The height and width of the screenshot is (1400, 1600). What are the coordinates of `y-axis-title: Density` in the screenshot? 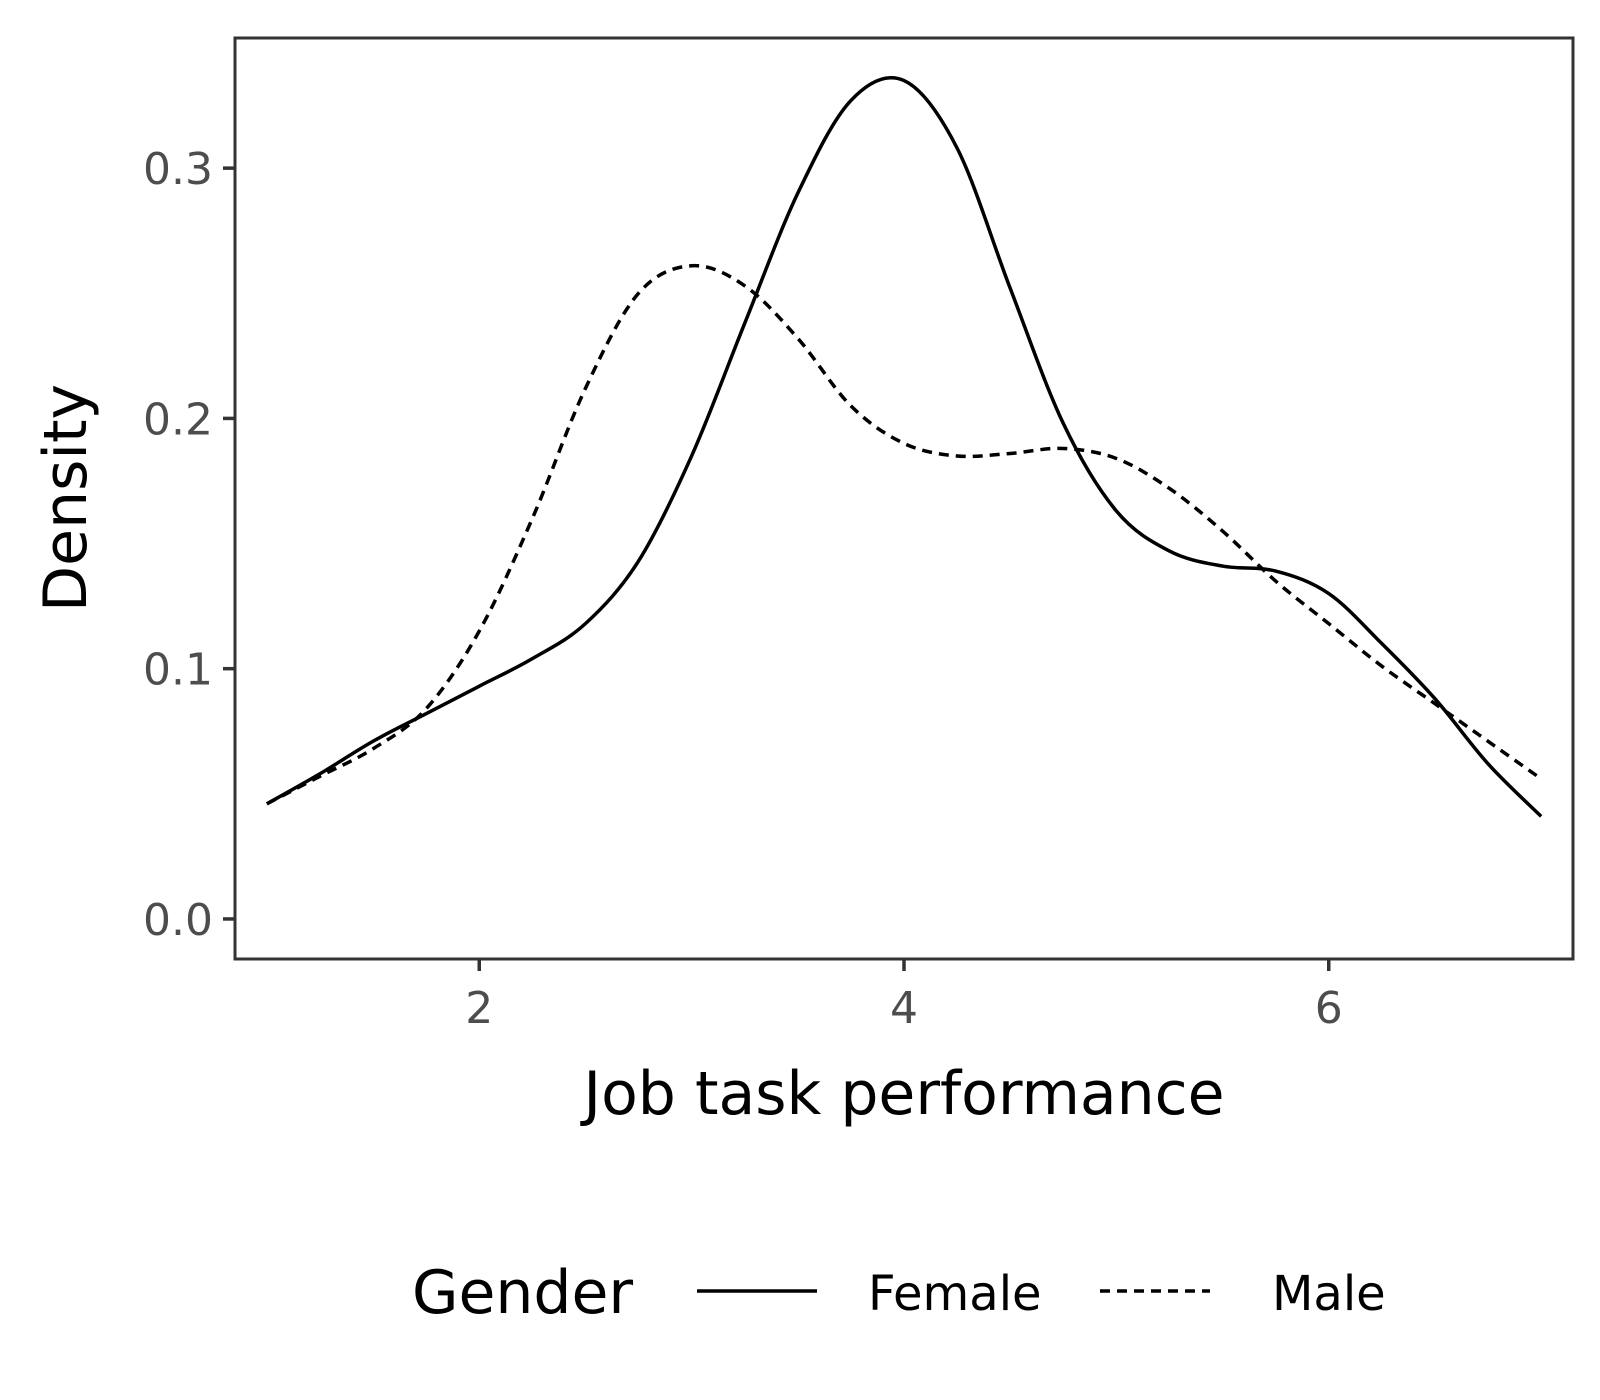 It's located at (66, 498).